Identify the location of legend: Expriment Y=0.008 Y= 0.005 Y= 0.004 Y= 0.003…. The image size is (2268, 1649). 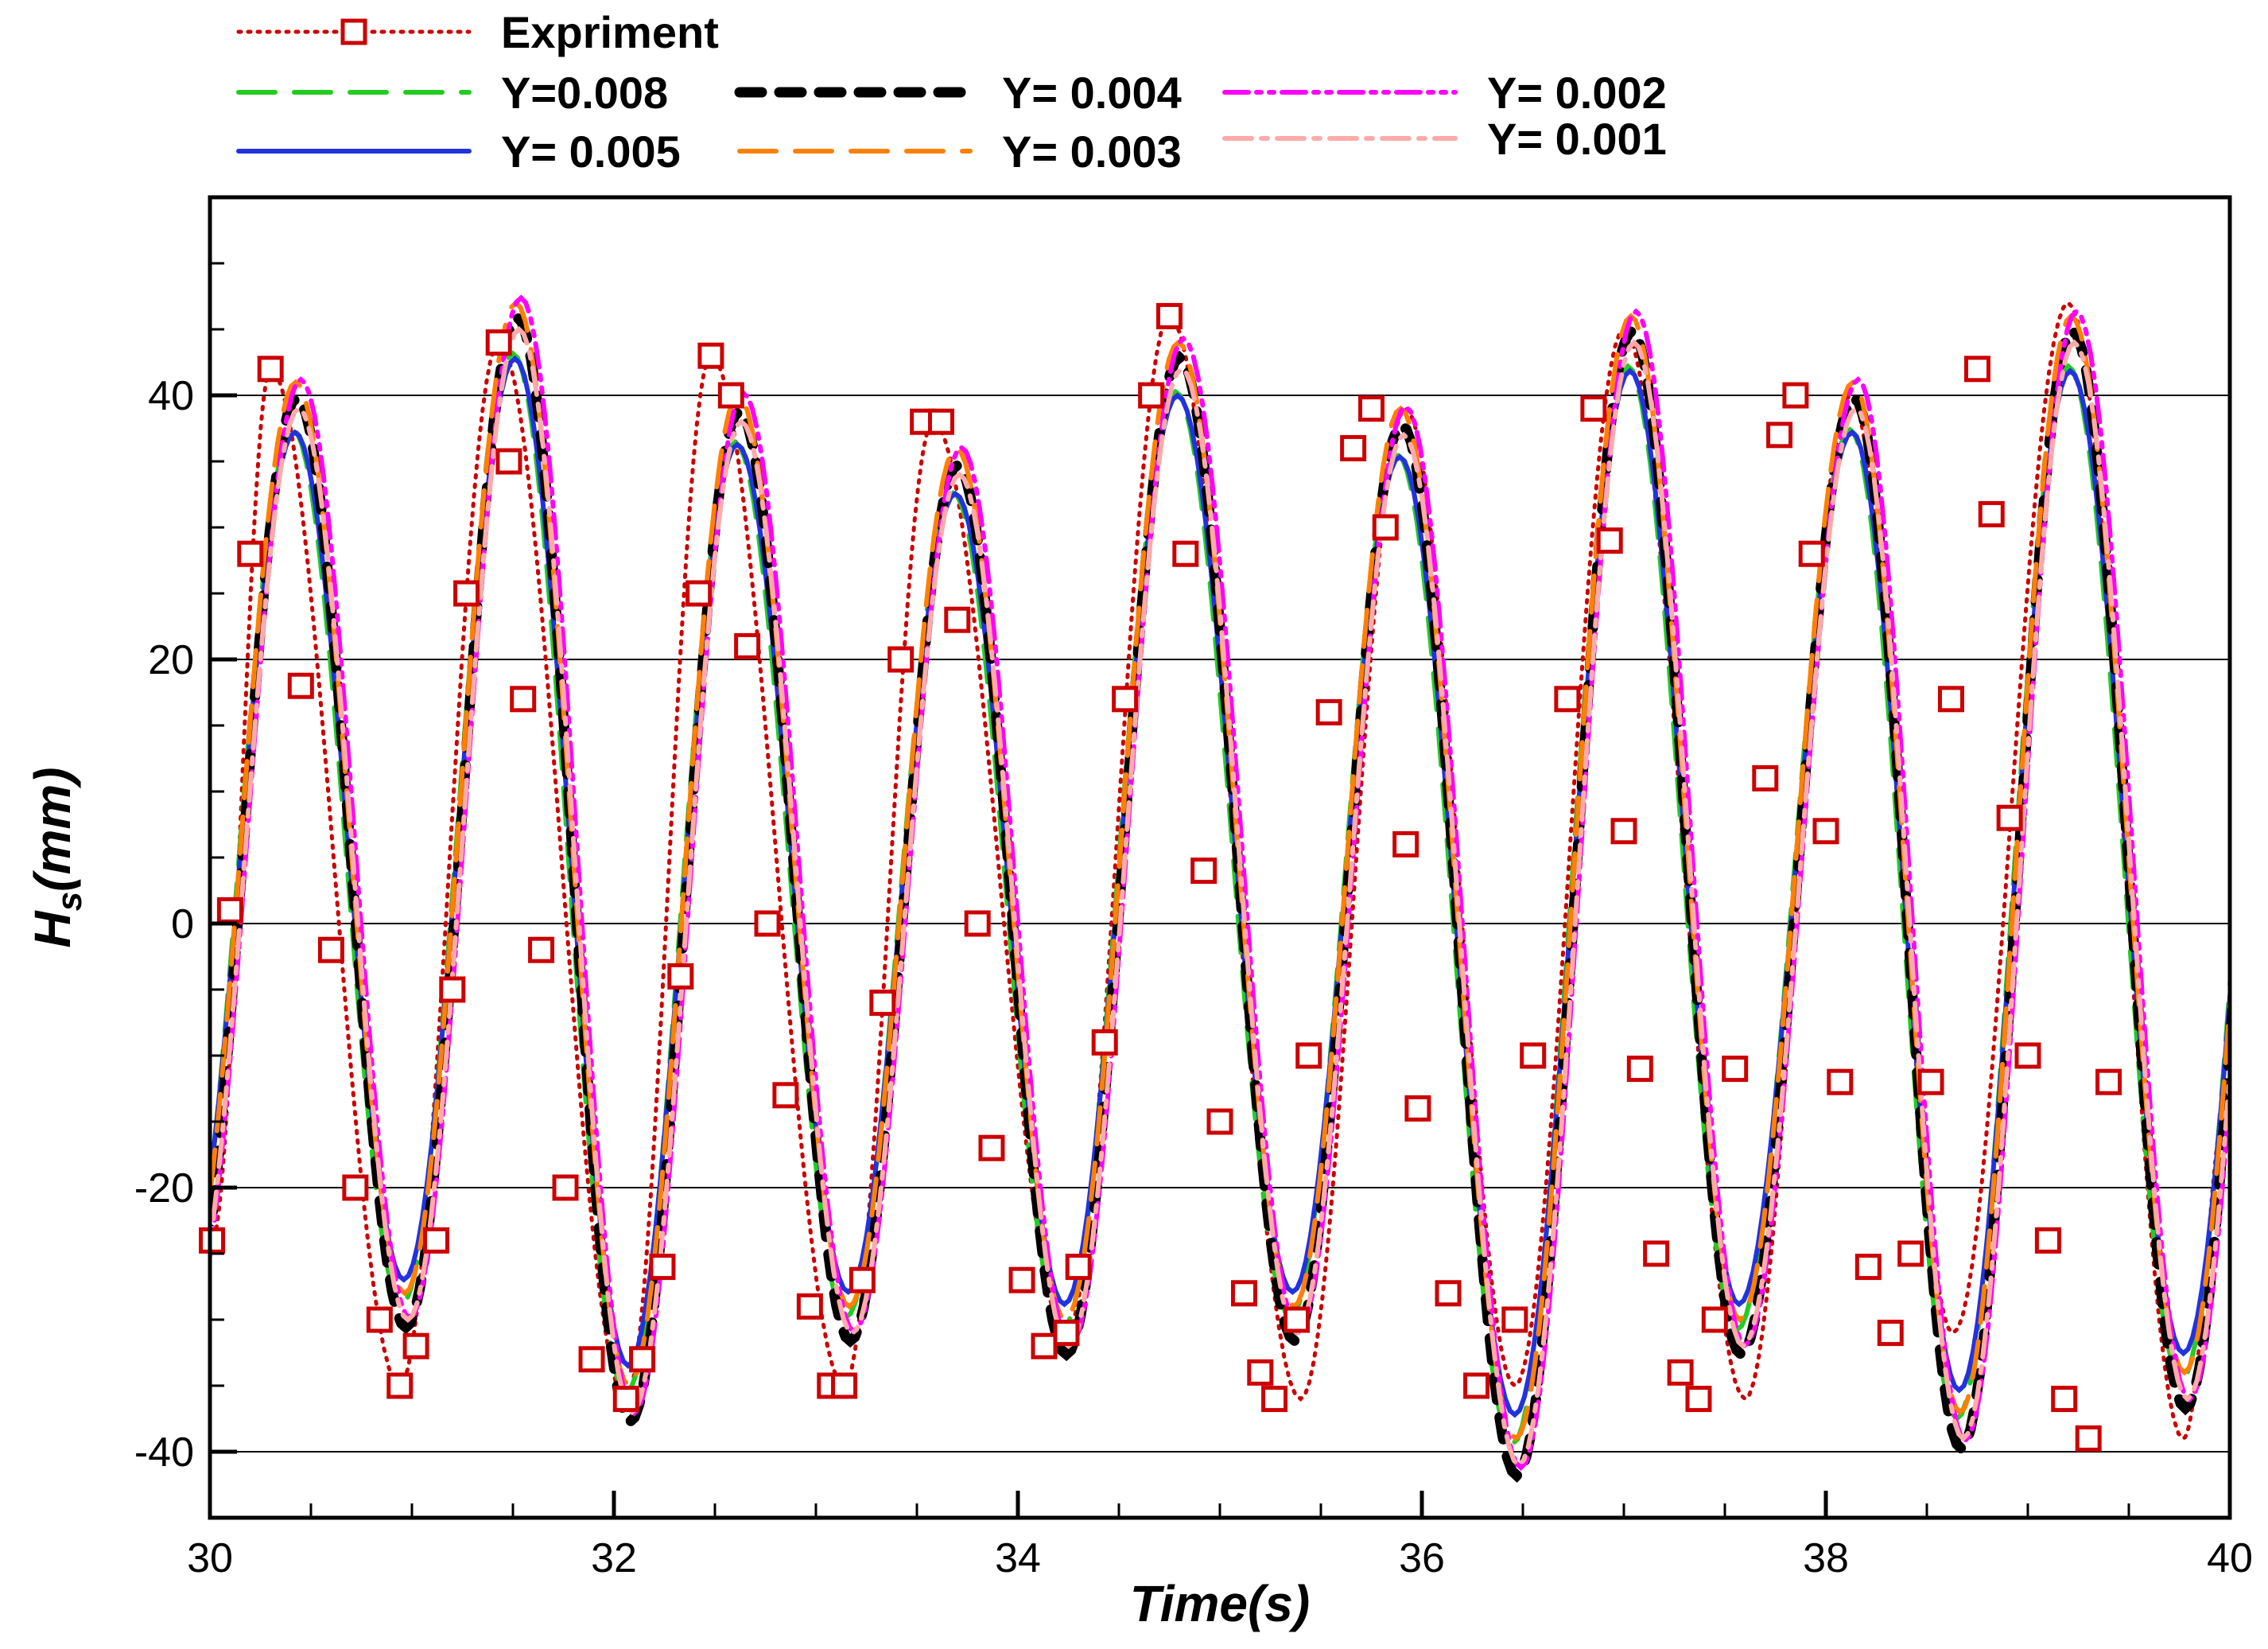
(952, 92).